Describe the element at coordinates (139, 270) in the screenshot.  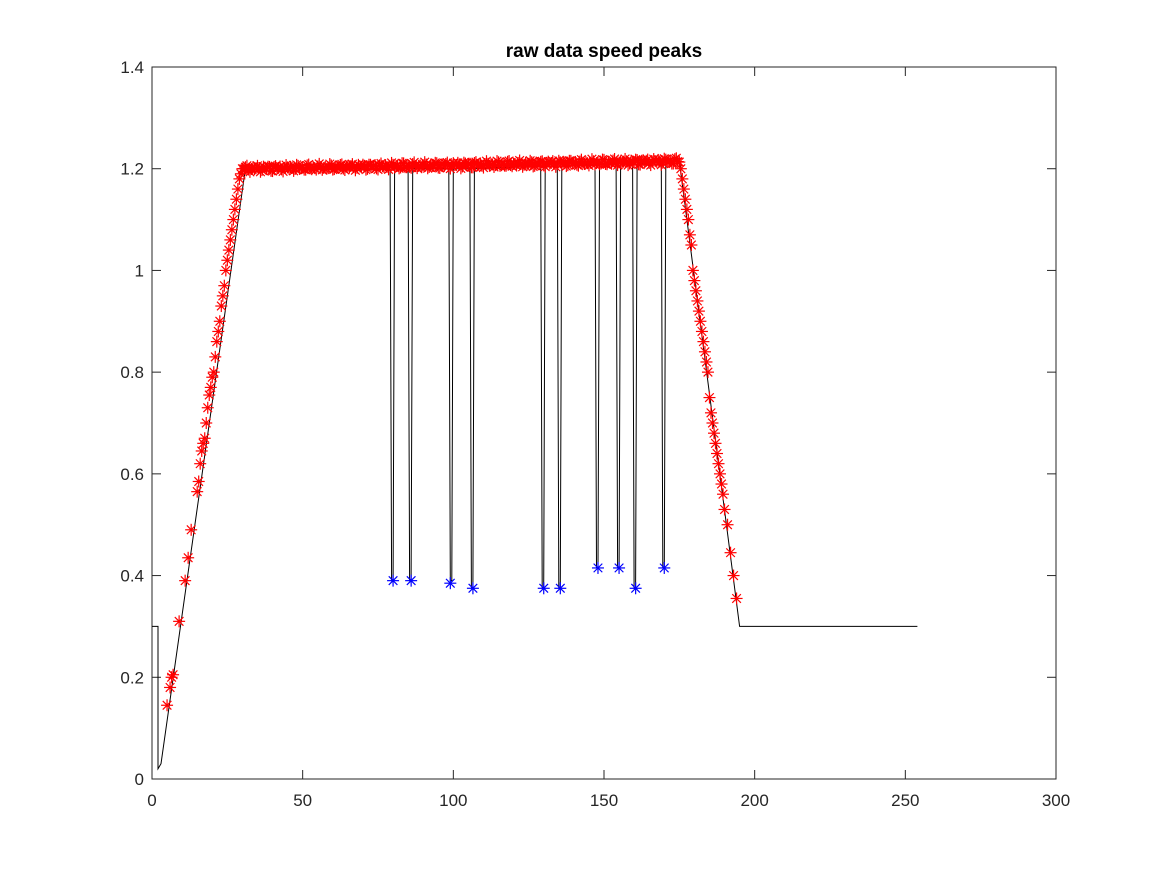
I see `y-tick-label: 1` at that location.